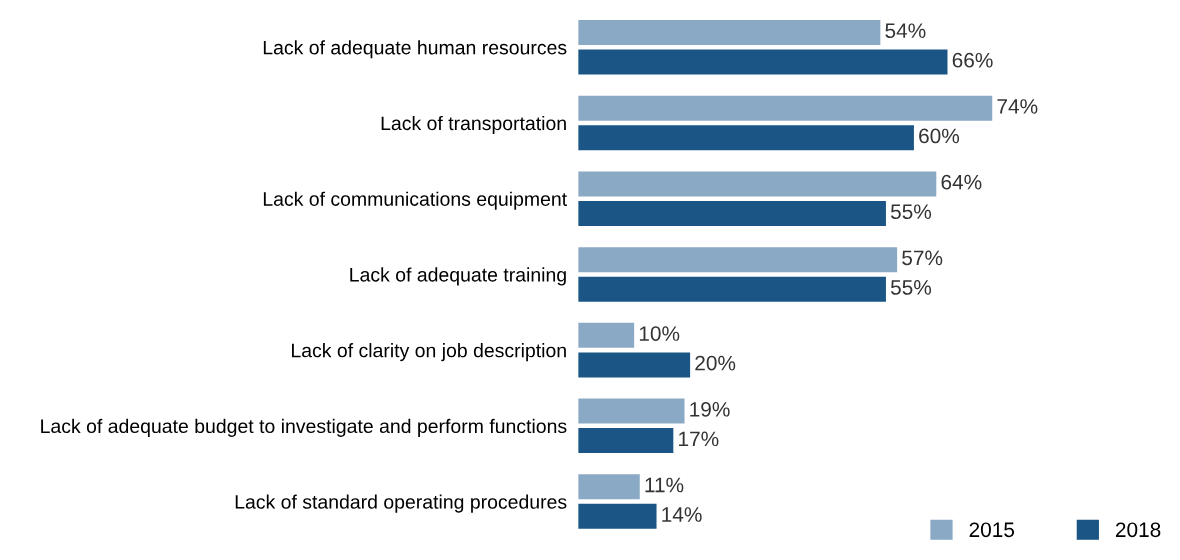  What do you see at coordinates (939, 136) in the screenshot?
I see `data-label: 60%` at bounding box center [939, 136].